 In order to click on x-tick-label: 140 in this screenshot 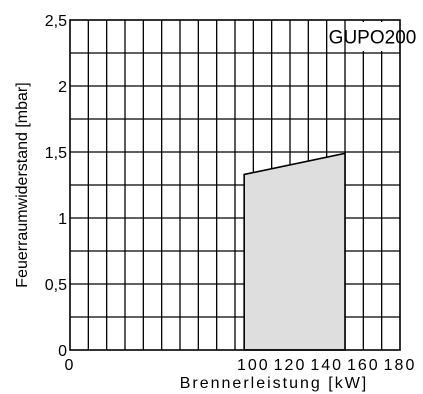, I will do `click(326, 365)`.